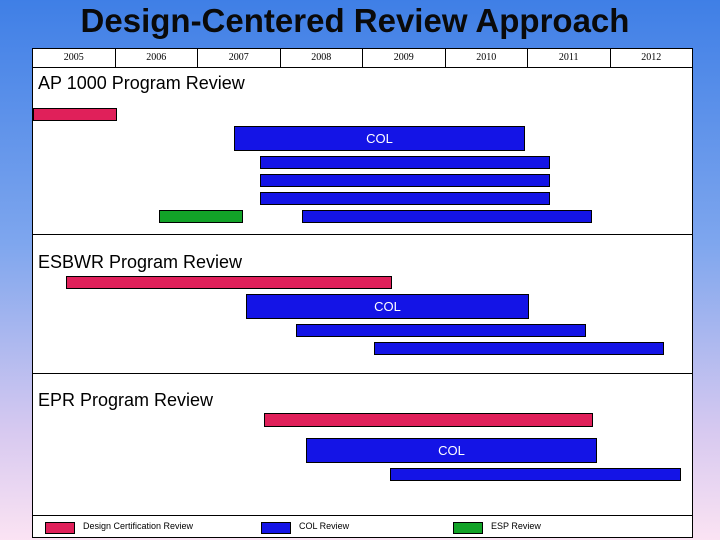 The width and height of the screenshot is (720, 540). What do you see at coordinates (141, 83) in the screenshot?
I see `section-label-ap1000: AP 1000 Program Review` at bounding box center [141, 83].